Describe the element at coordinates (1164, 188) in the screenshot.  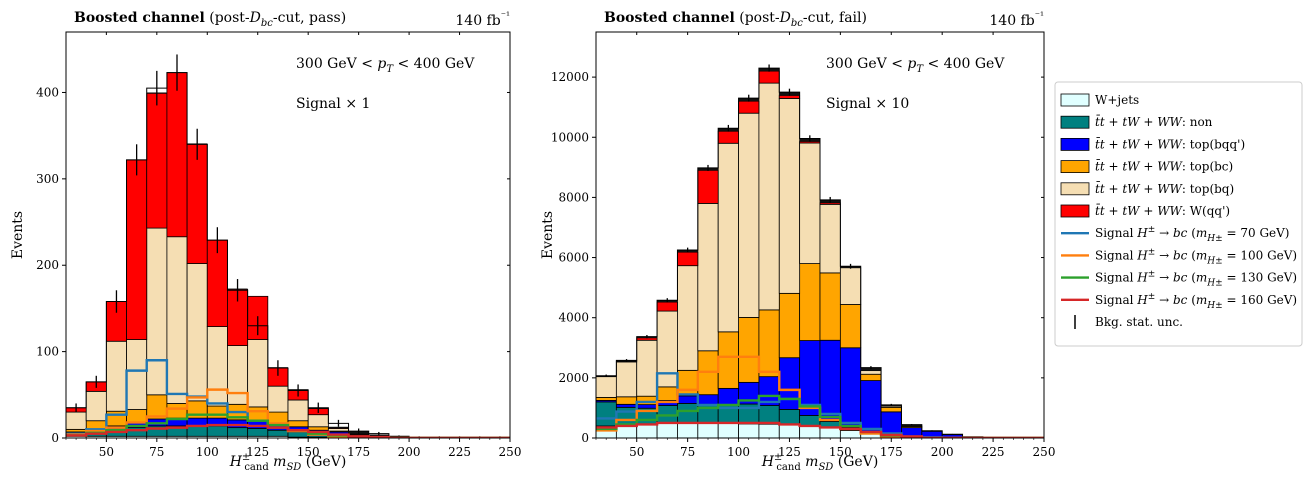
I see `legend-label: t̄t + tW + WW: top(bq)` at that location.